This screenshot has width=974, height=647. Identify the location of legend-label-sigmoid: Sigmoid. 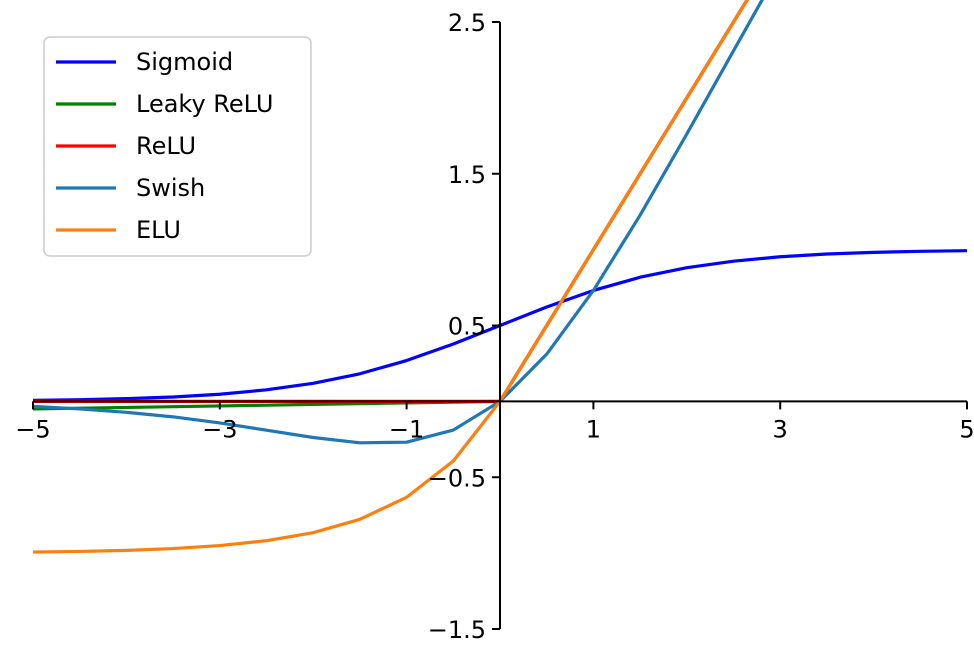
(184, 62).